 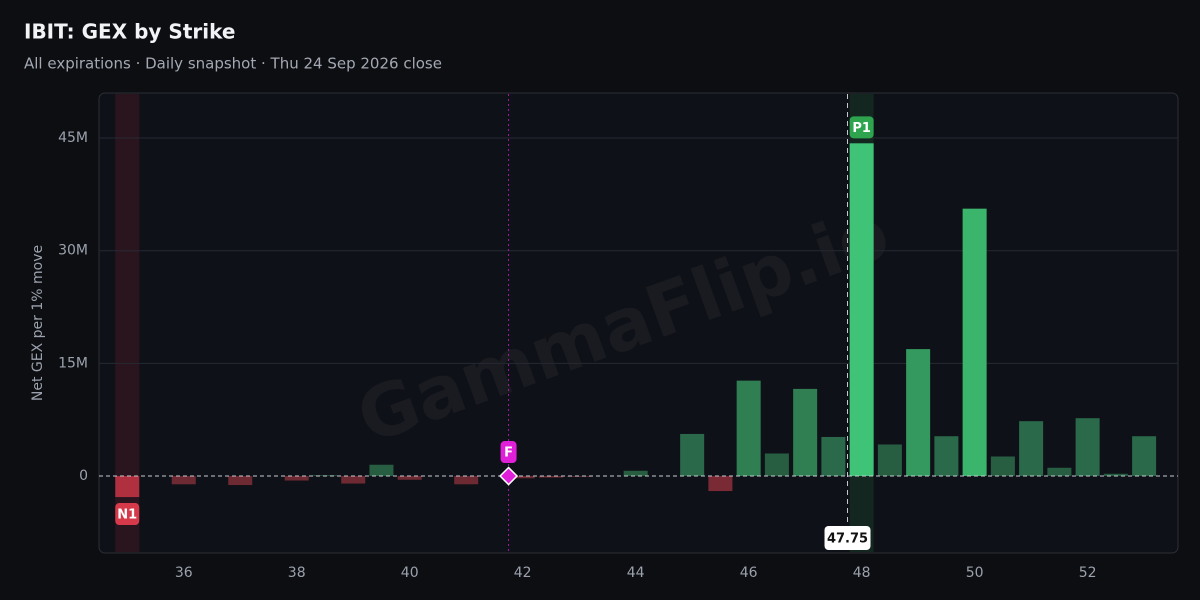 I want to click on y-axis-label: Net GEX per 1% move, so click(x=38, y=323).